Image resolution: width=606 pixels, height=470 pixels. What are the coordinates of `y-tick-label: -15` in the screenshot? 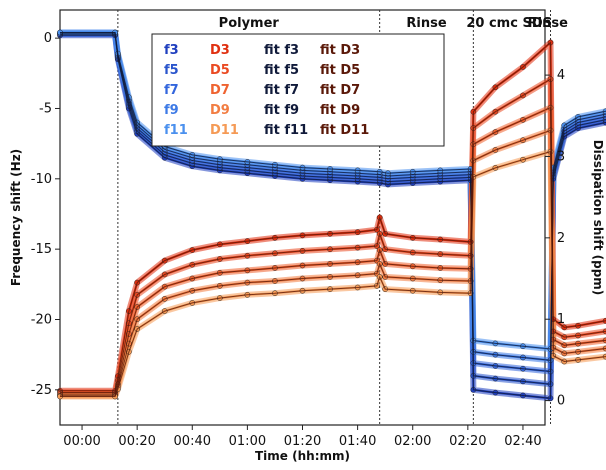 It's located at (41, 249).